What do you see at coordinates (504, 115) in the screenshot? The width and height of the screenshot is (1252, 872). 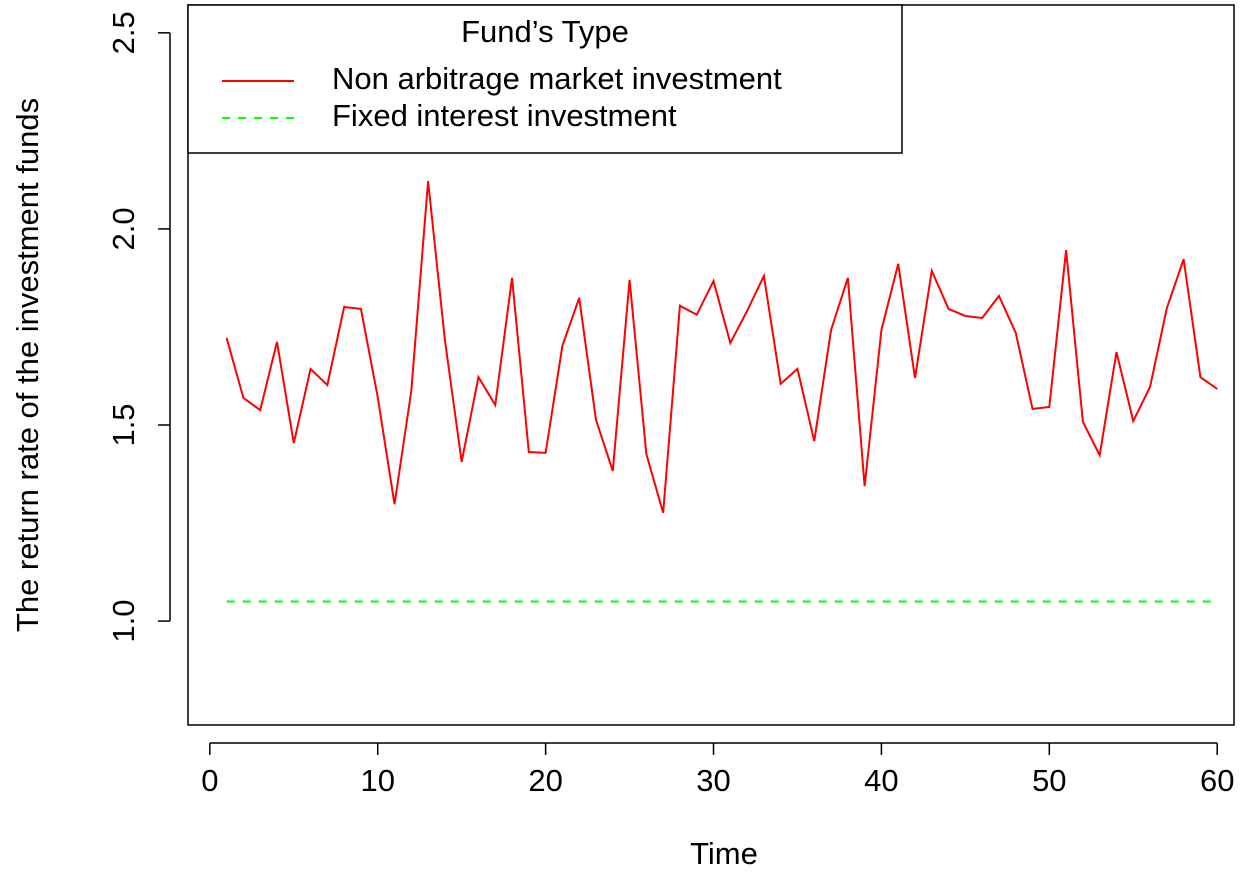 I see `legend-label: Fixed interest investment` at bounding box center [504, 115].